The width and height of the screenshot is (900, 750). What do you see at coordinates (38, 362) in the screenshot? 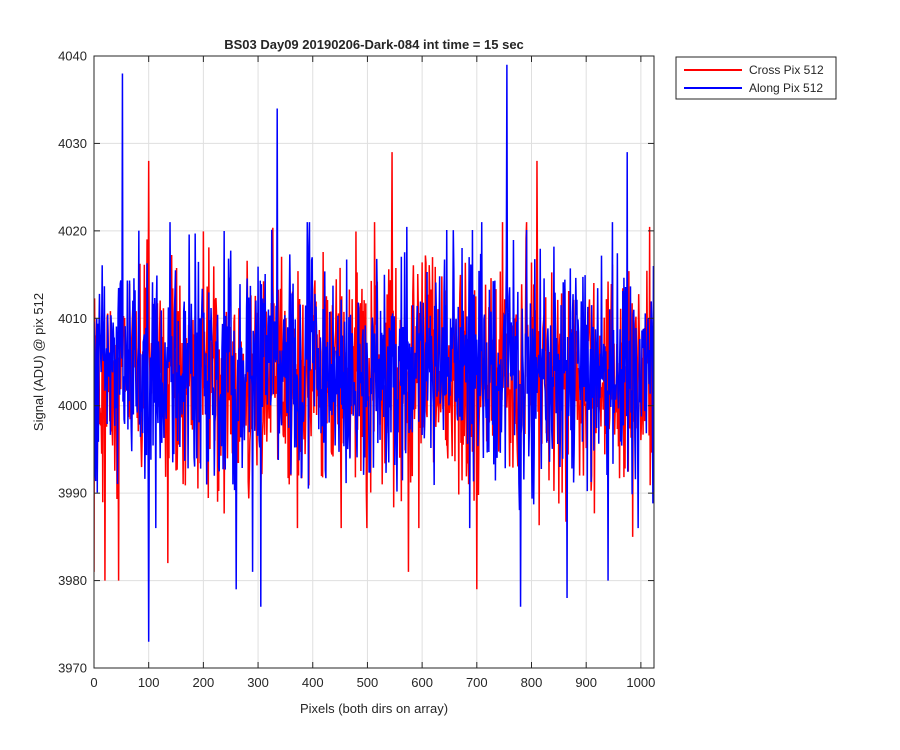
I see `y-axis-label: Signal (ADU) @ pix 512` at bounding box center [38, 362].